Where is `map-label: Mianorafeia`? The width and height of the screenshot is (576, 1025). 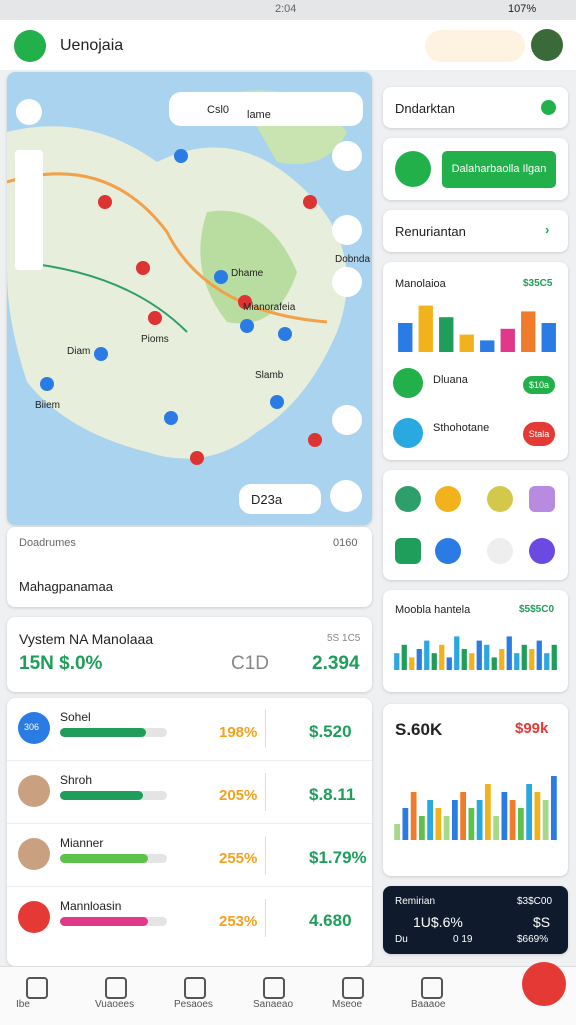
map-label: Mianorafeia is located at coordinates (269, 307).